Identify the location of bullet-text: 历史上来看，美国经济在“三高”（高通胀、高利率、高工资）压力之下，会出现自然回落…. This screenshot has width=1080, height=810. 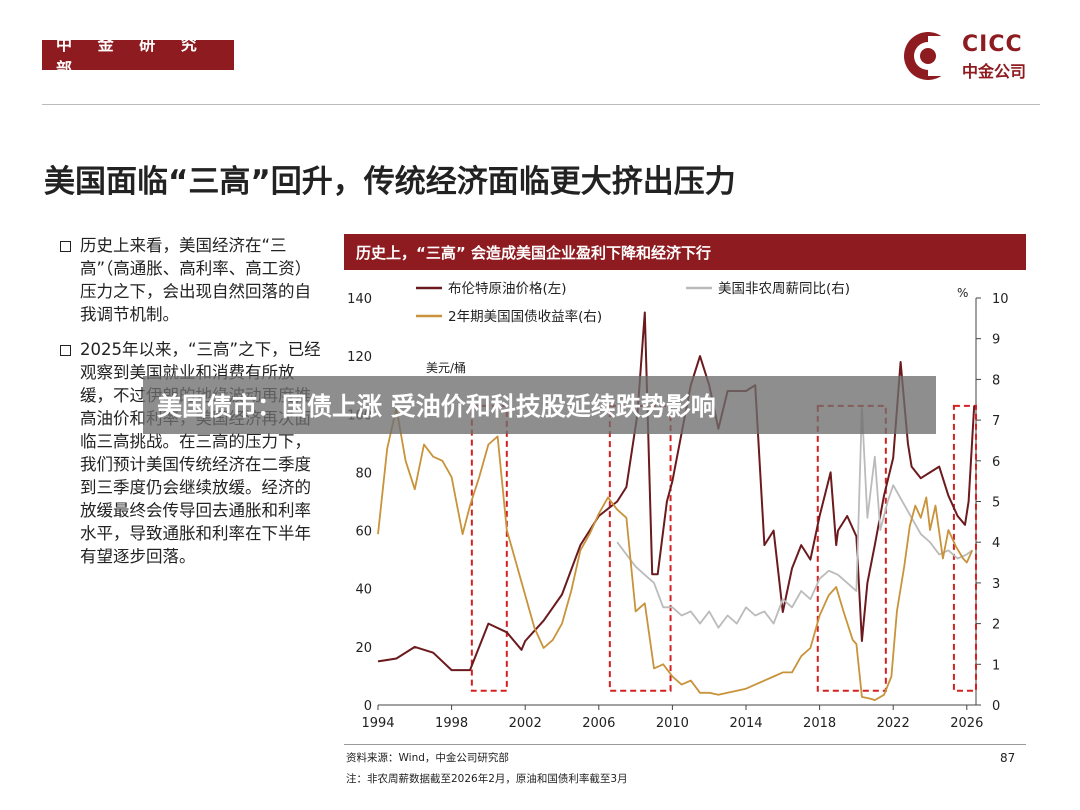
(196, 280).